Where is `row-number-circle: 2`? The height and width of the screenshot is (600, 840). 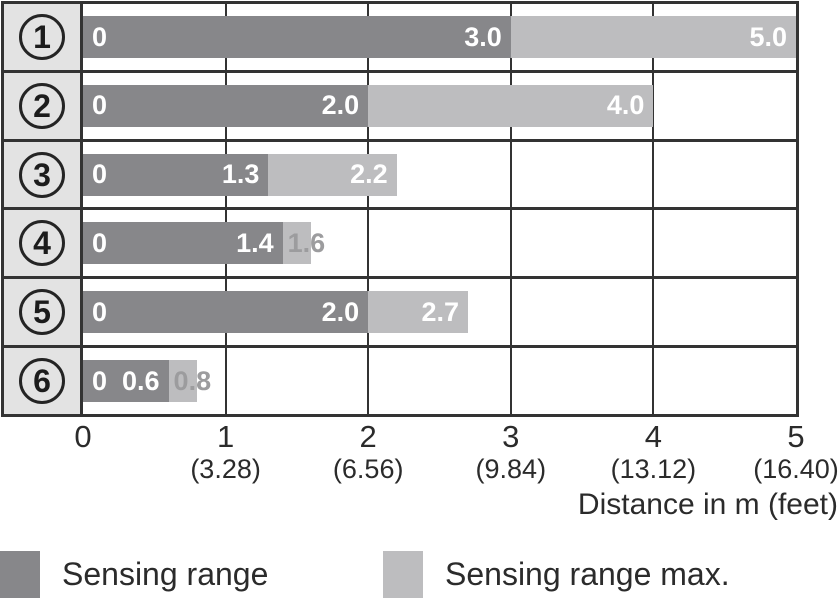
row-number-circle: 2 is located at coordinates (42, 105).